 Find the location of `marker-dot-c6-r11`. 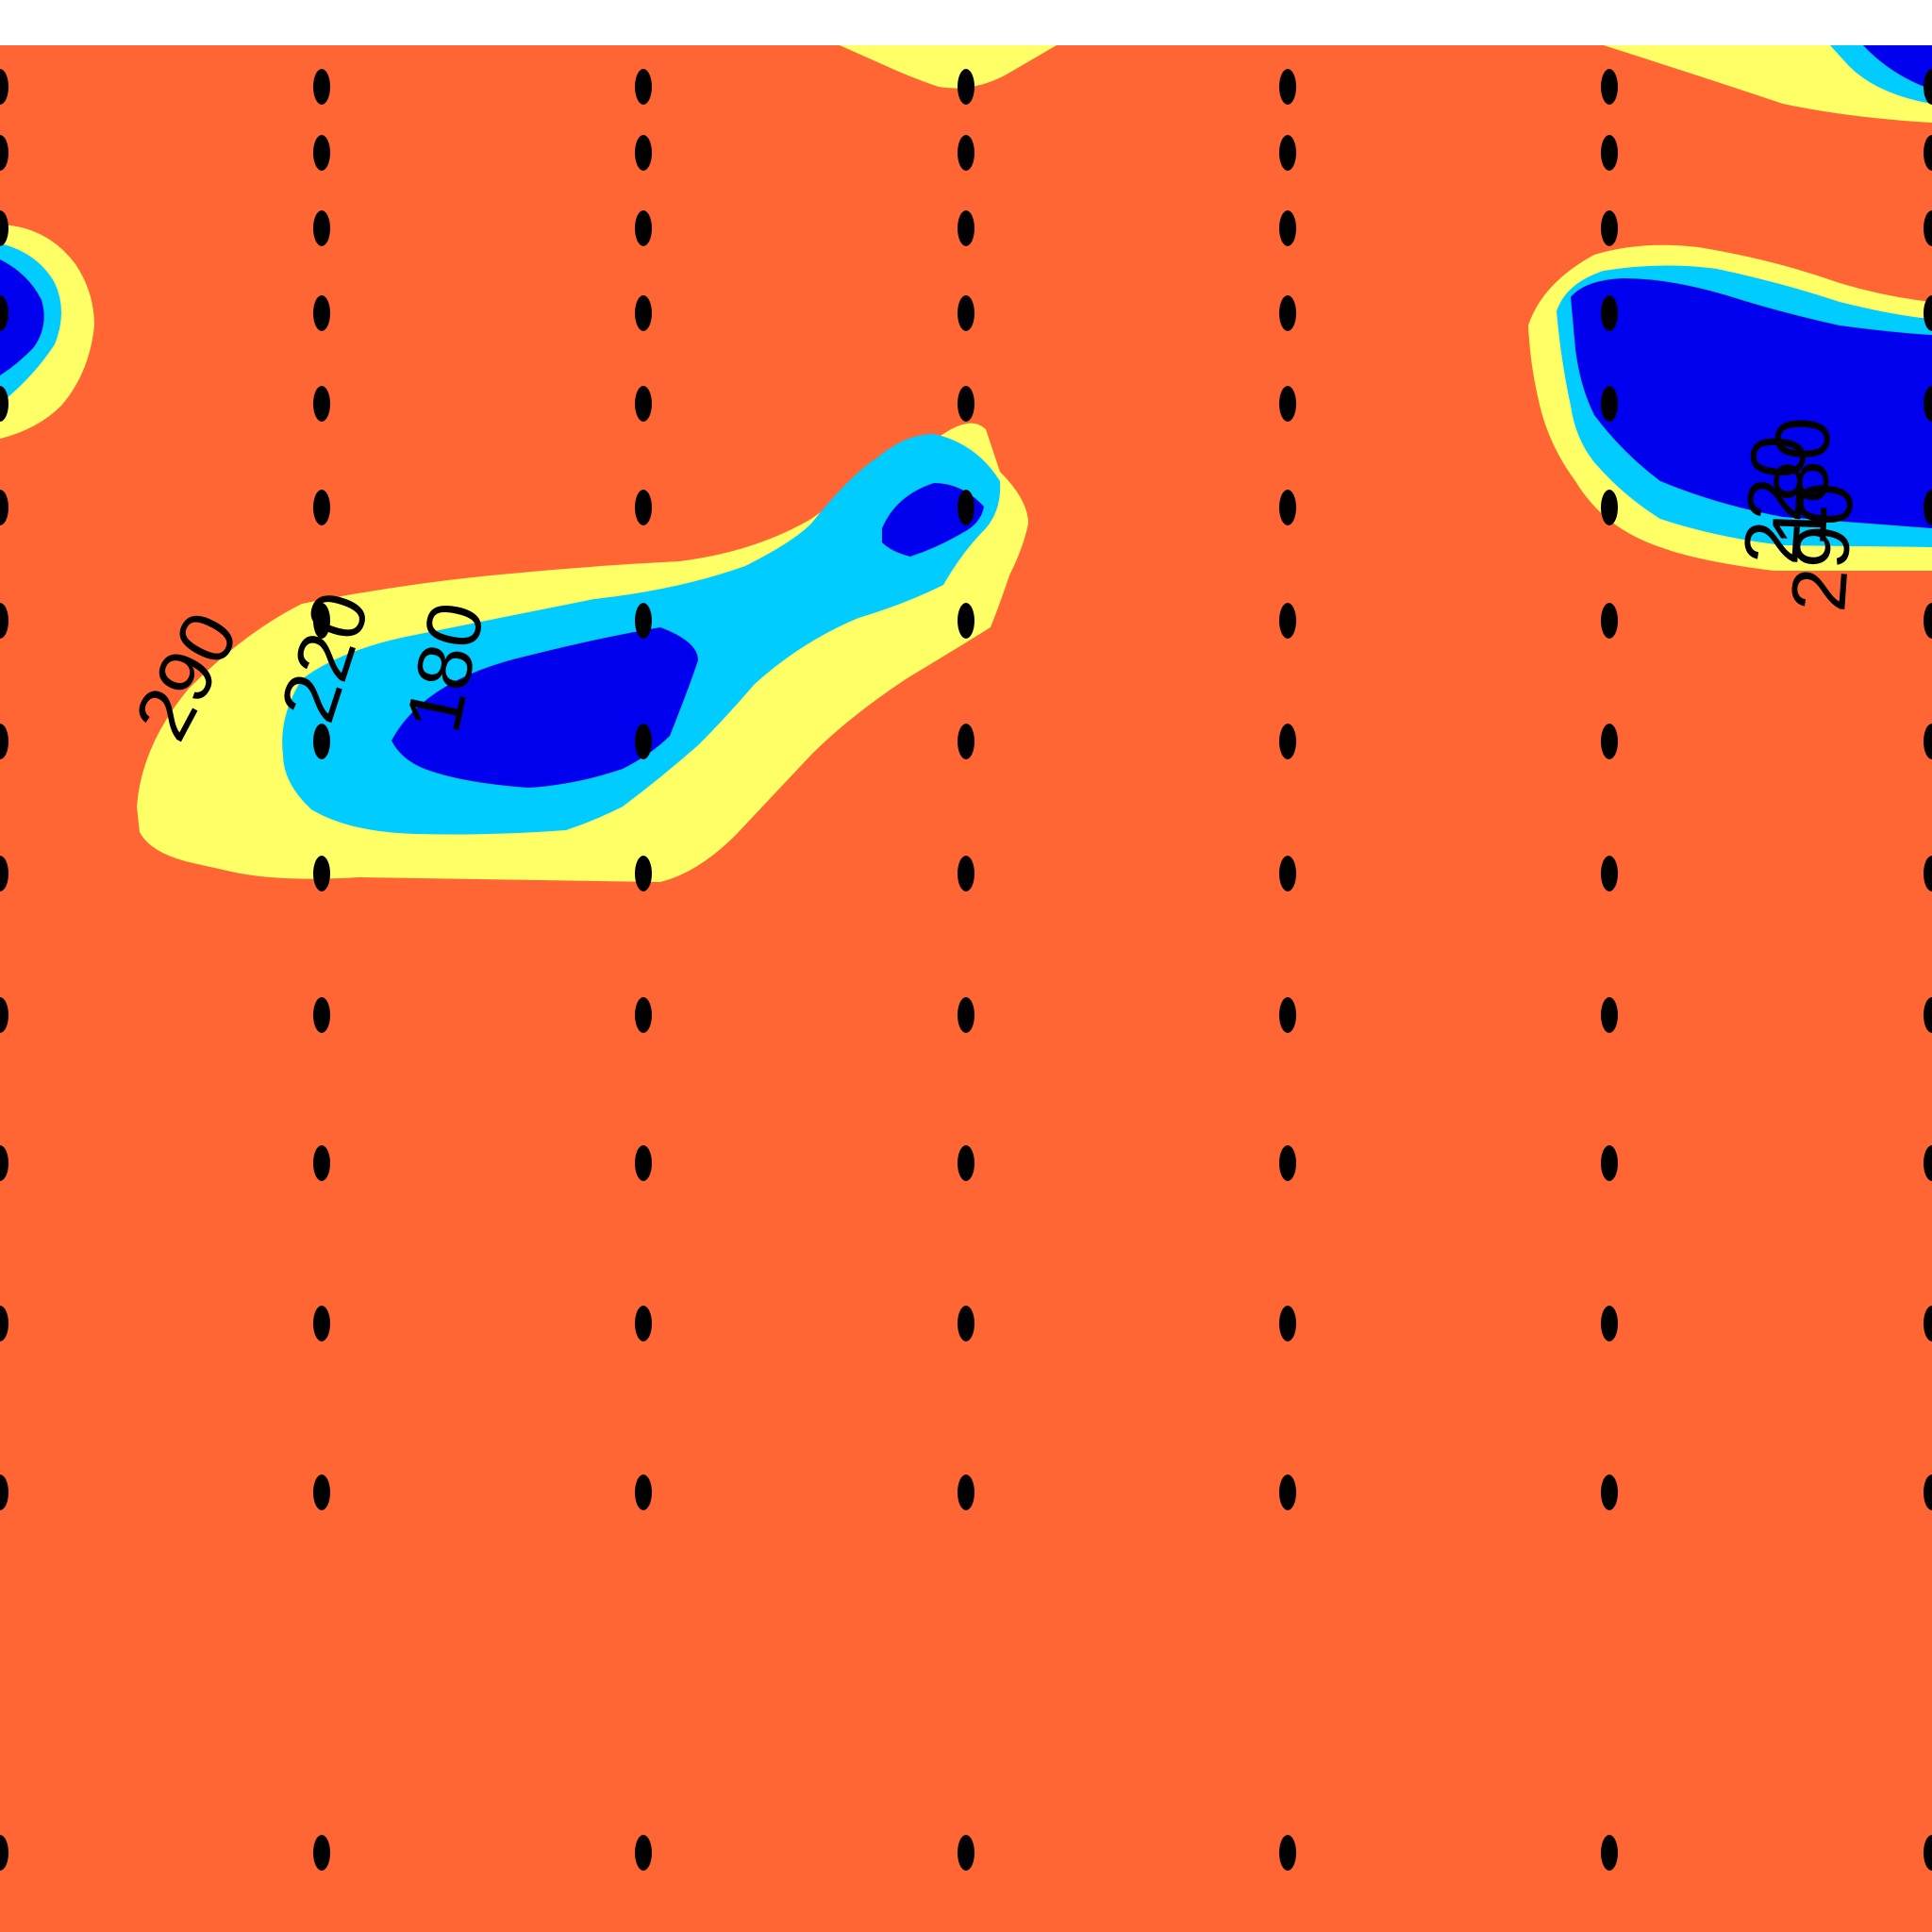

marker-dot-c6-r11 is located at coordinates (1928, 1324).